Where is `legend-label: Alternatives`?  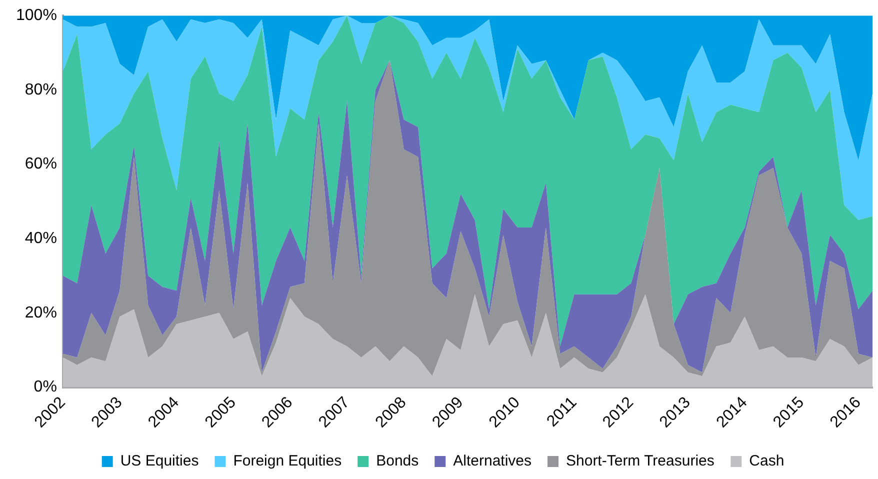 legend-label: Alternatives is located at coordinates (492, 461).